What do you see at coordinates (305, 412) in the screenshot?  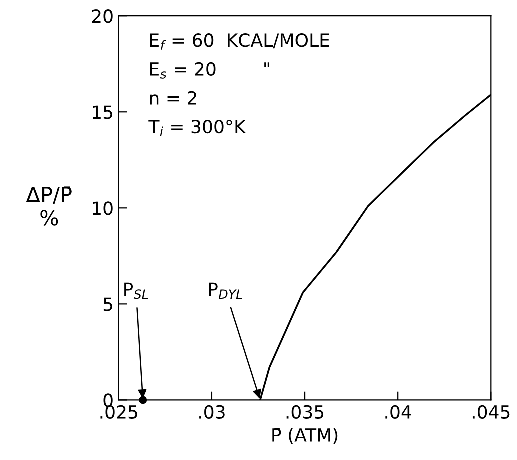 I see `x-tick-label: .035` at bounding box center [305, 412].